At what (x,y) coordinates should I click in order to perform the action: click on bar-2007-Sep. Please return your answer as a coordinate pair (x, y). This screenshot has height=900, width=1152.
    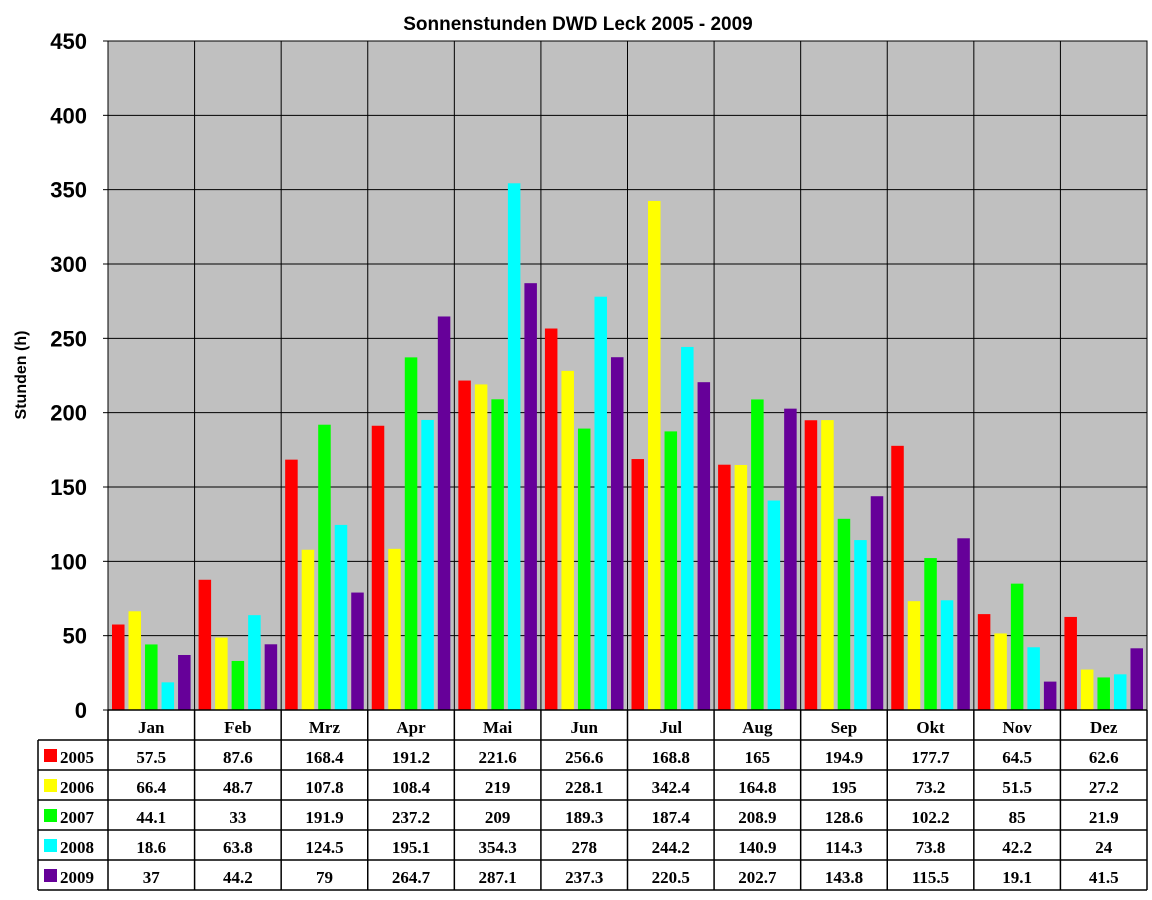
    Looking at the image, I should click on (844, 614).